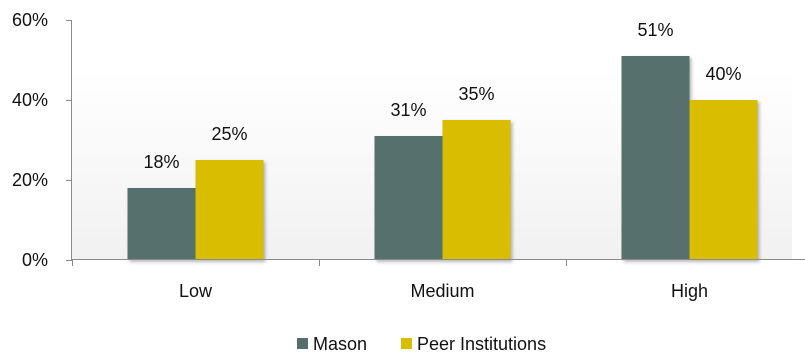 The image size is (805, 356). I want to click on y-tick-label: 60%, so click(30, 20).